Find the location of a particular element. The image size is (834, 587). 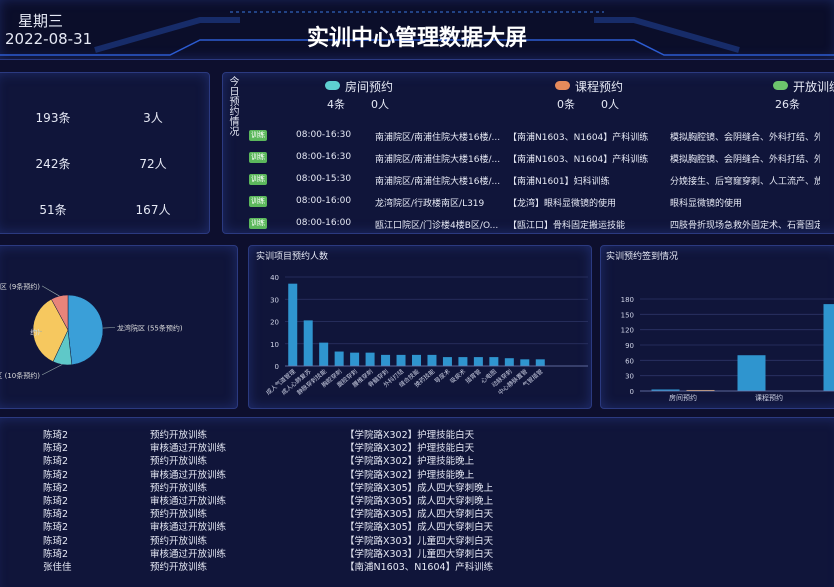

x-tick-label: 插胃管 is located at coordinates (473, 376).